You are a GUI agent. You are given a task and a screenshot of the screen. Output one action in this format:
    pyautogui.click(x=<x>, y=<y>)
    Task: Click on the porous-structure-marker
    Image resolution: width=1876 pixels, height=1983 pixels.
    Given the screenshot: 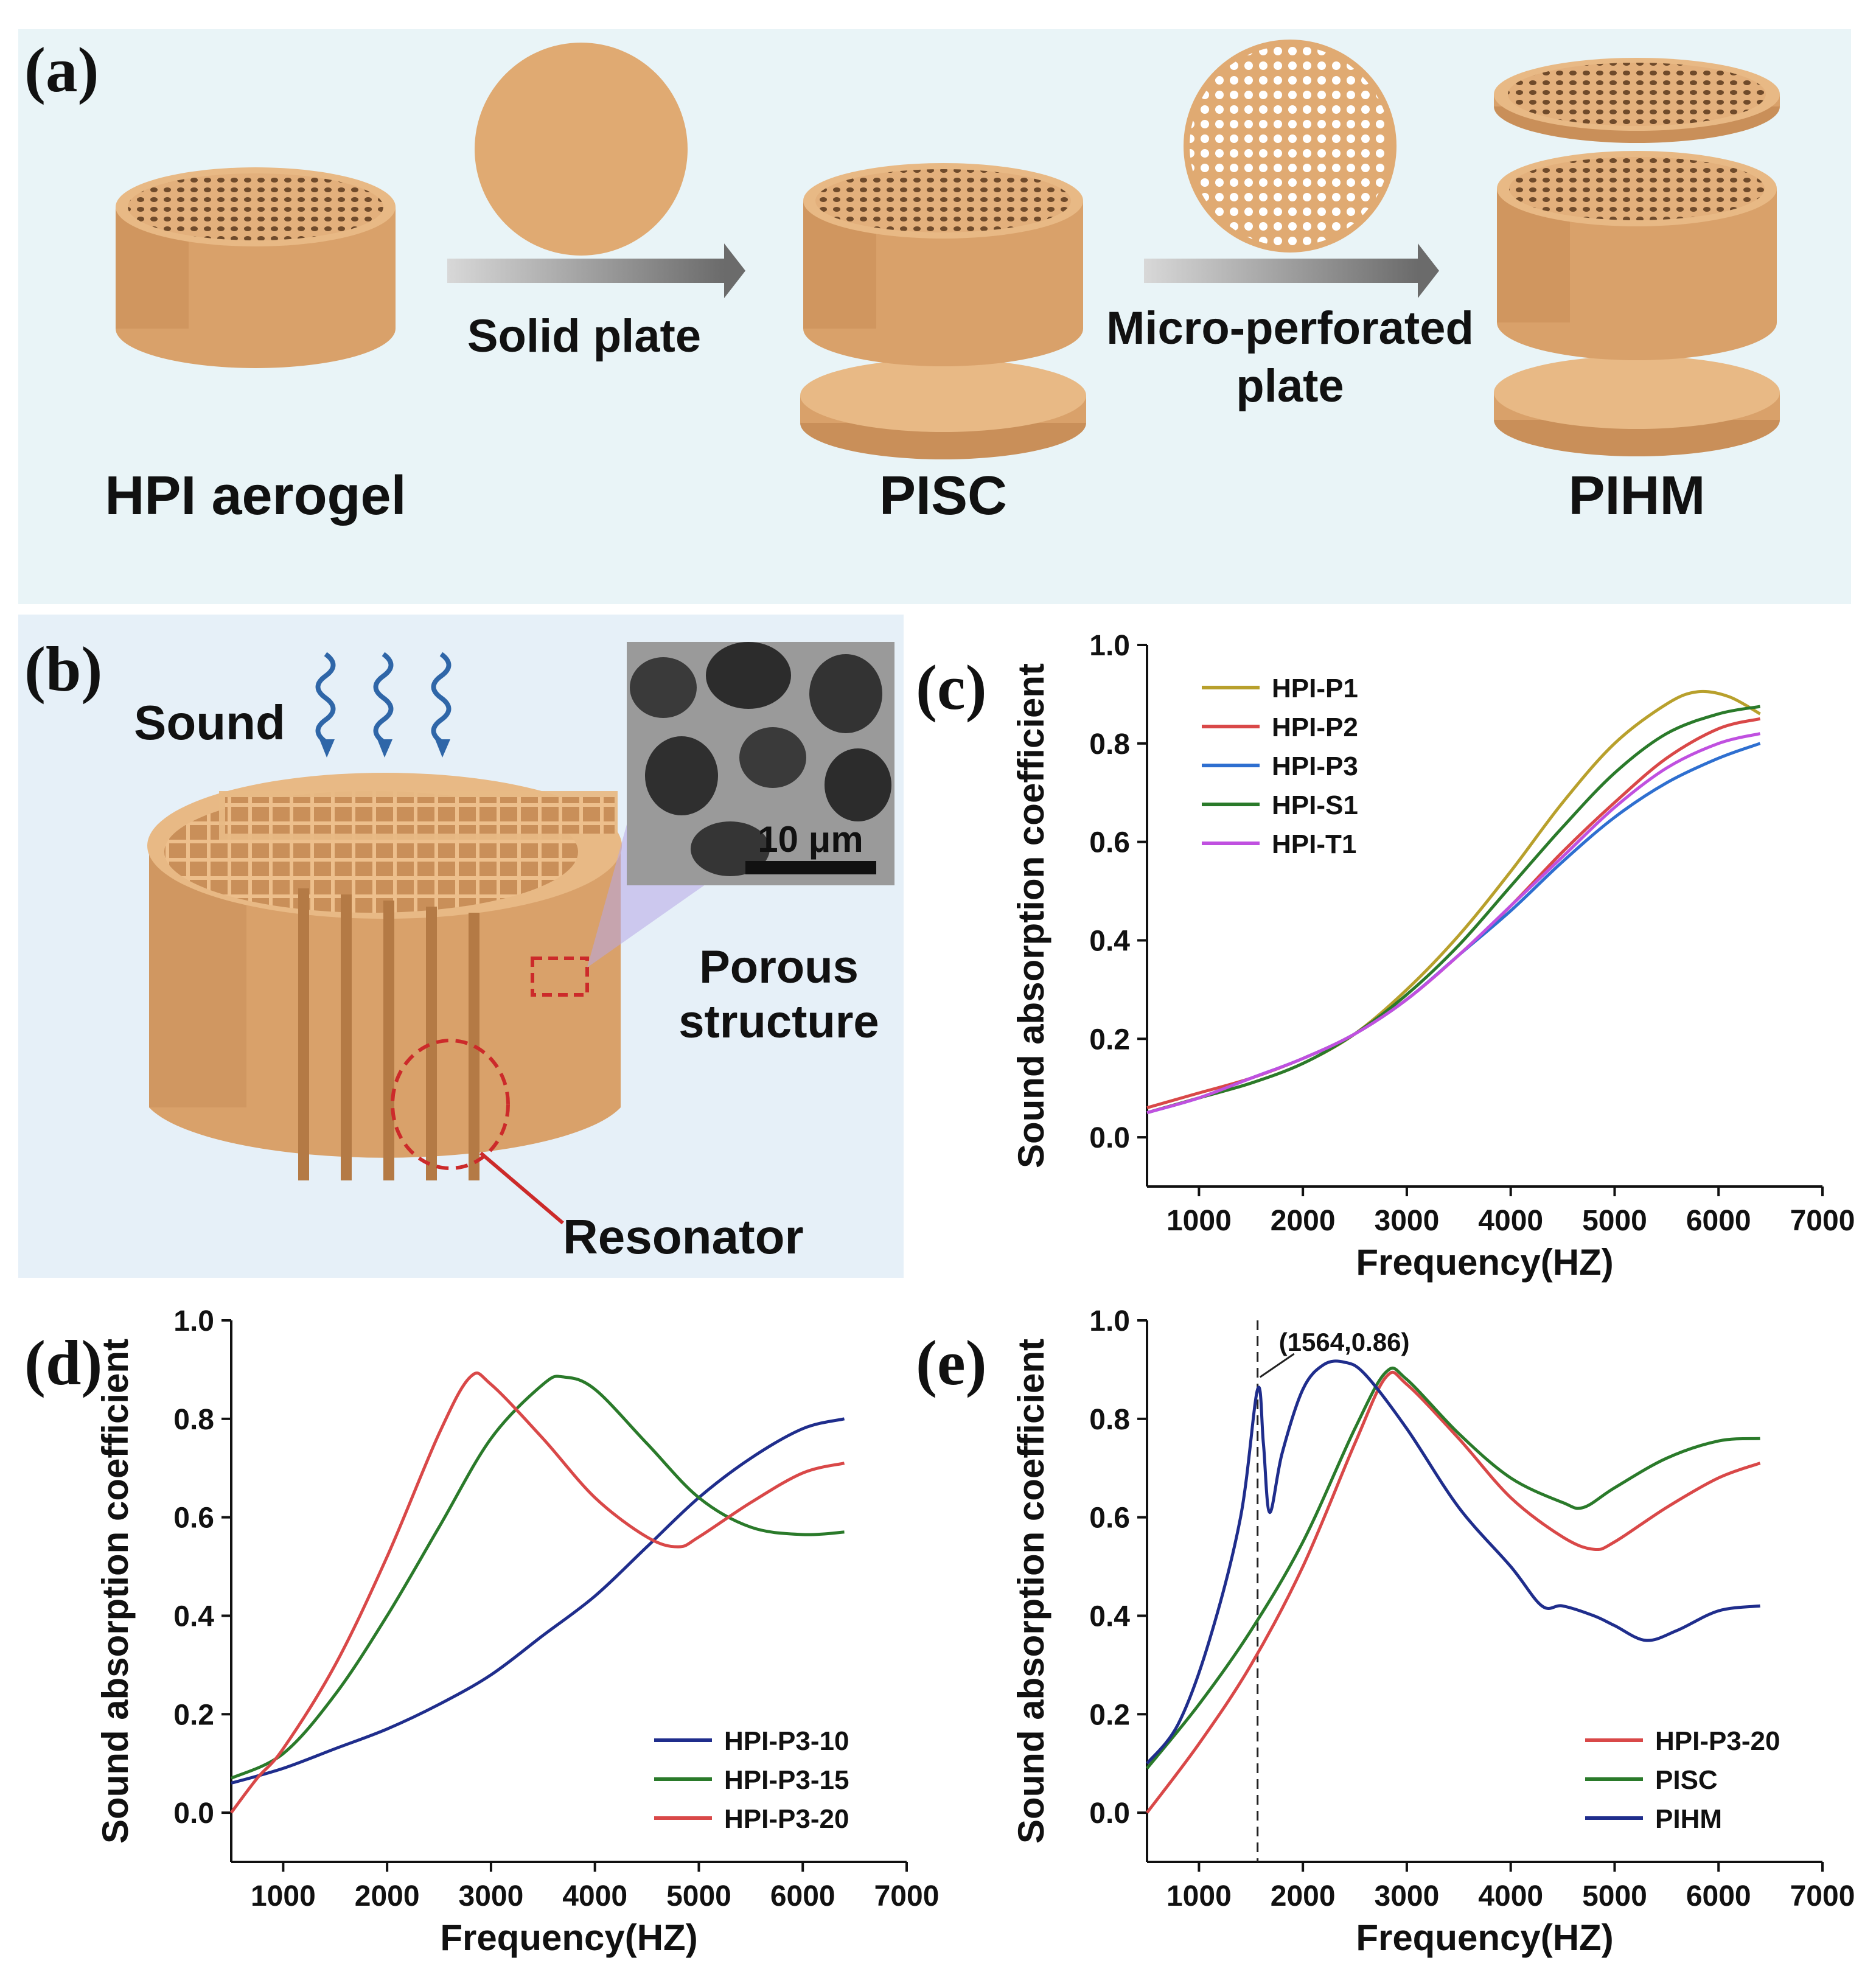 What is the action you would take?
    pyautogui.click(x=560, y=977)
    